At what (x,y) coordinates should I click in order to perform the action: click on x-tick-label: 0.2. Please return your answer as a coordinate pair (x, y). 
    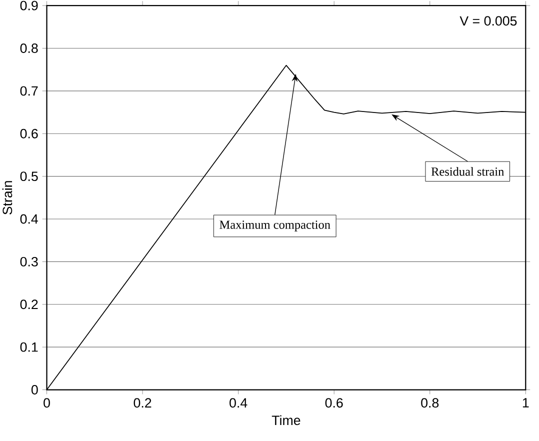
    Looking at the image, I should click on (143, 403).